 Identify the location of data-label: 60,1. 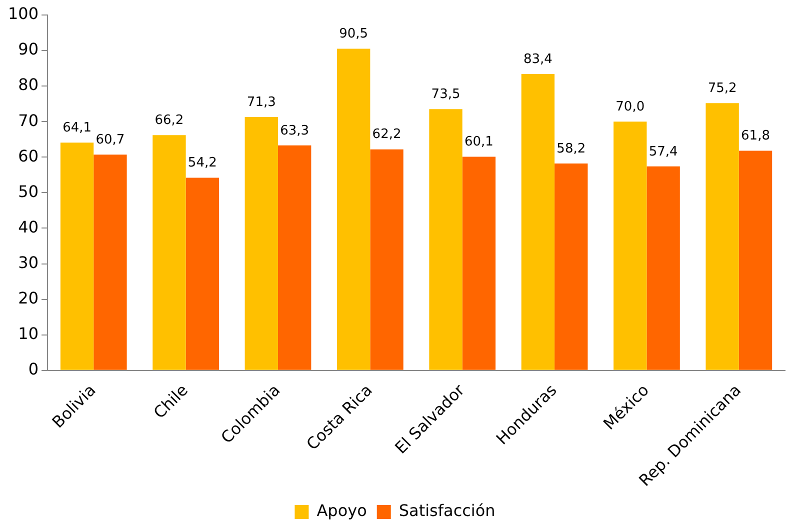
(479, 142).